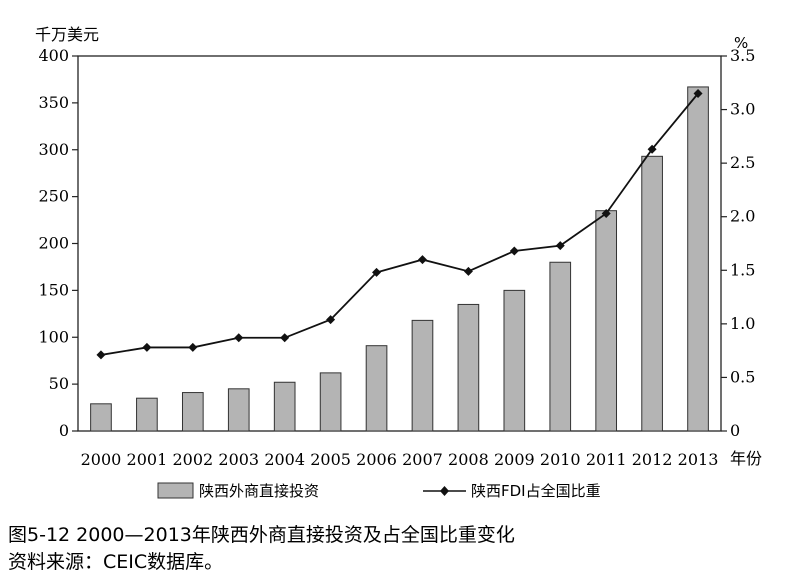 This screenshot has width=800, height=583. Describe the element at coordinates (53, 102) in the screenshot. I see `left-axis-tick-label: 350` at that location.